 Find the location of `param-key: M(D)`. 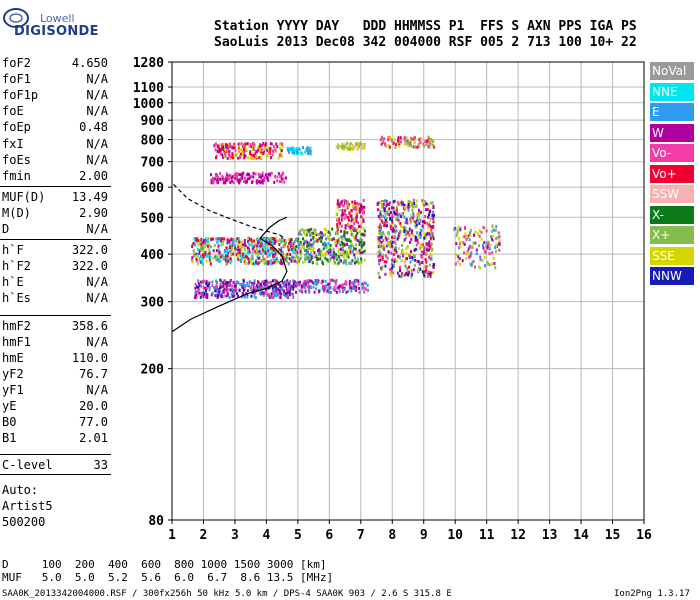

param-key: M(D) is located at coordinates (16, 213).